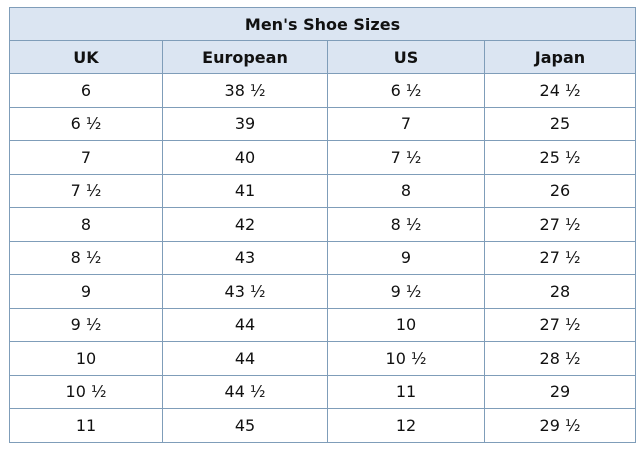 The width and height of the screenshot is (640, 452). Describe the element at coordinates (560, 391) in the screenshot. I see `cell-japan: 29` at that location.